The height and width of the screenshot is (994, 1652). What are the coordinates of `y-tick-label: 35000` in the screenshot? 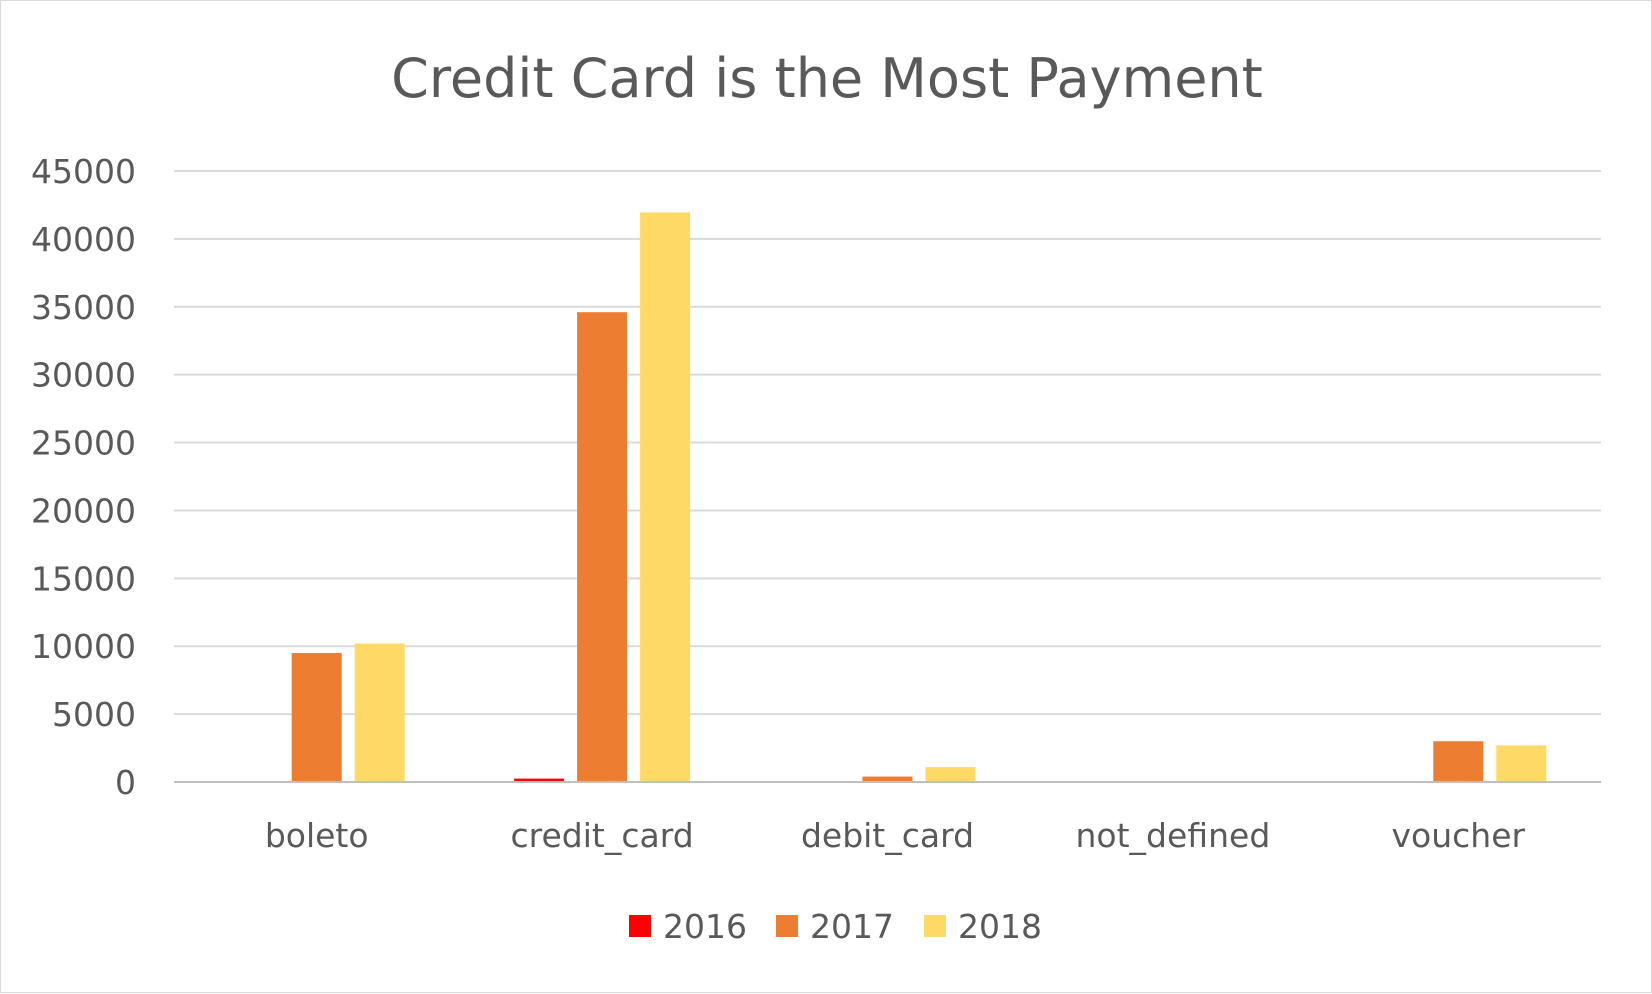 It's located at (83, 307).